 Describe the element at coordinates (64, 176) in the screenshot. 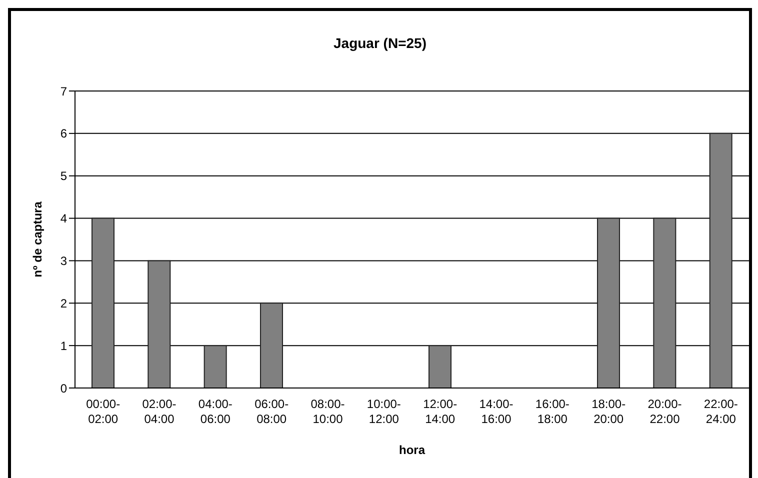

I see `y-tick-label: 5` at that location.